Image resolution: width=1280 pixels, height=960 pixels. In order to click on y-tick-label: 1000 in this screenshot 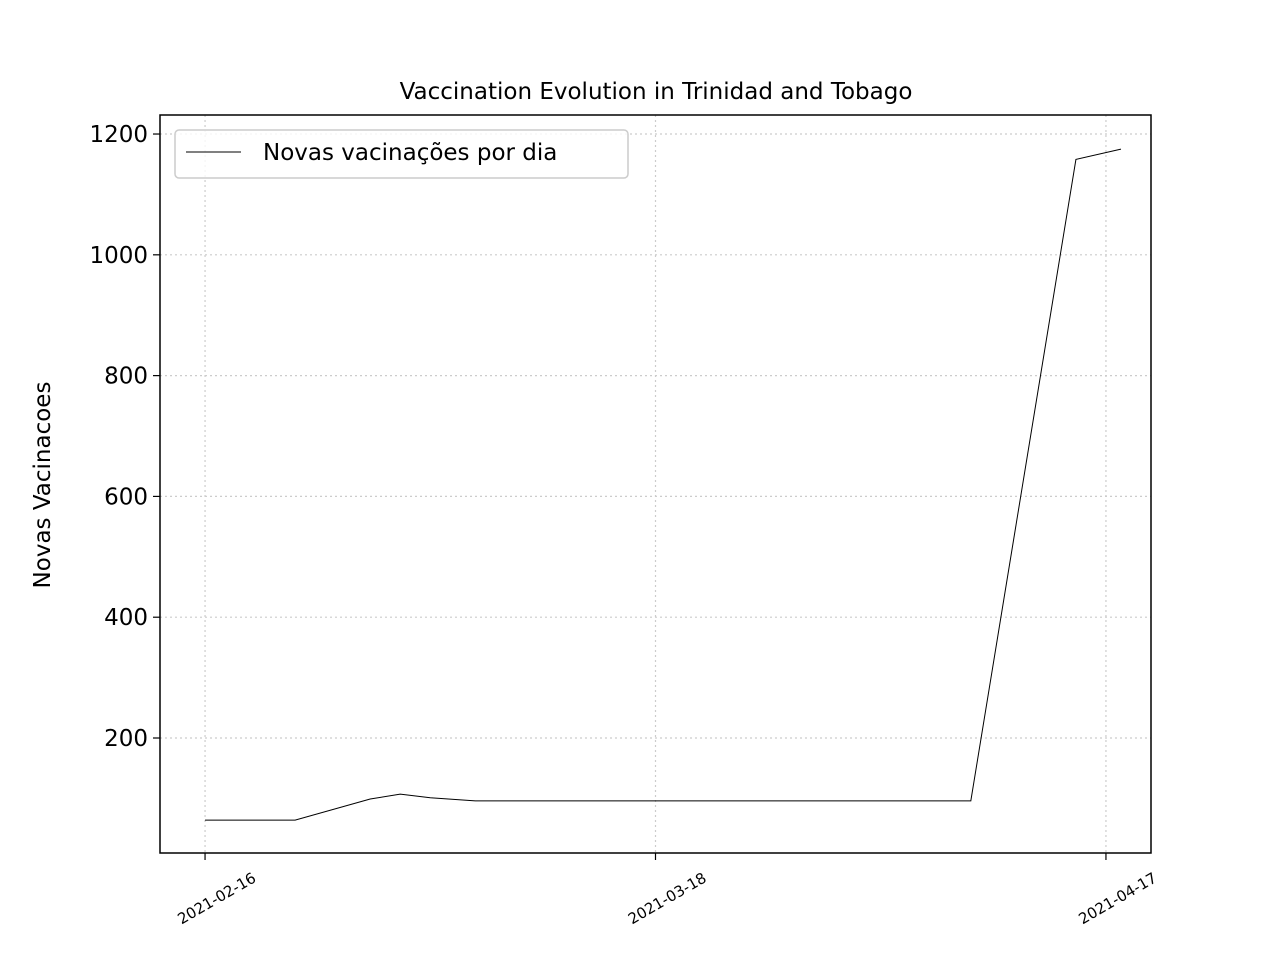, I will do `click(118, 256)`.